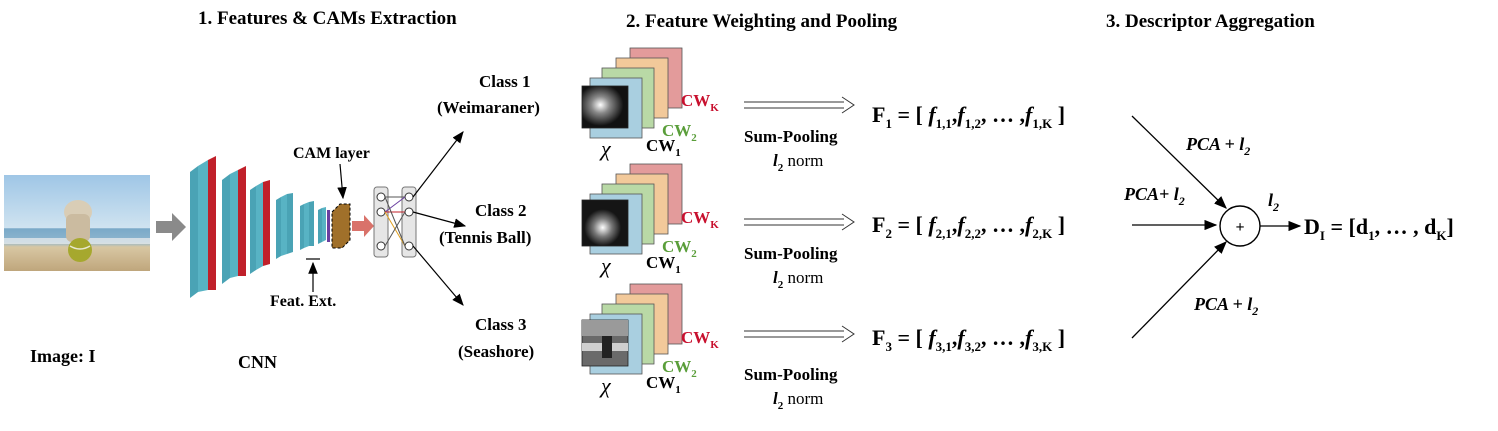 The height and width of the screenshot is (431, 1498). What do you see at coordinates (485, 237) in the screenshot?
I see `class-2-desc: (Tennis Ball)` at bounding box center [485, 237].